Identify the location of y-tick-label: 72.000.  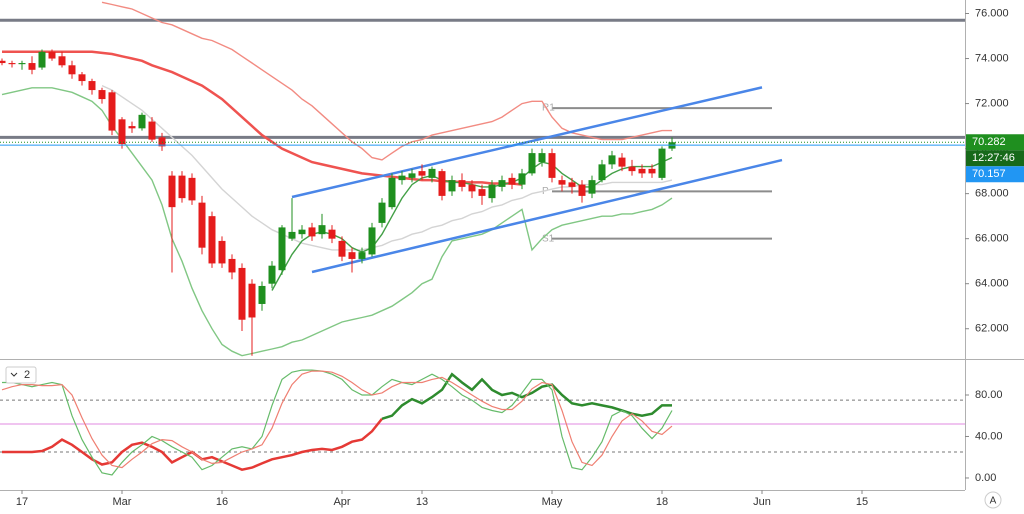
(992, 103).